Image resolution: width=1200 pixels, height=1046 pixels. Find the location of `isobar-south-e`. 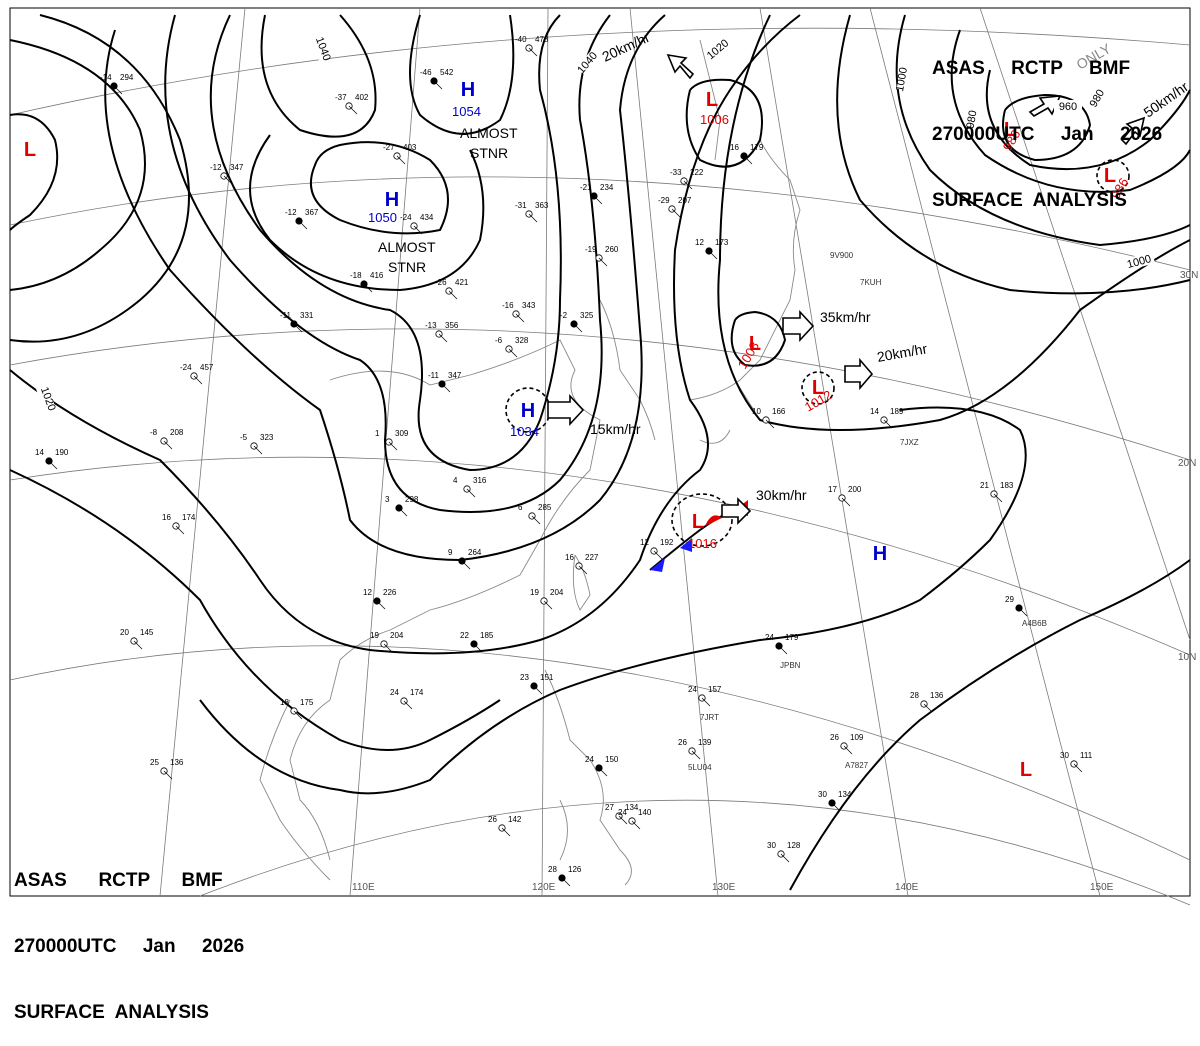

isobar-south-e is located at coordinates (990, 725).